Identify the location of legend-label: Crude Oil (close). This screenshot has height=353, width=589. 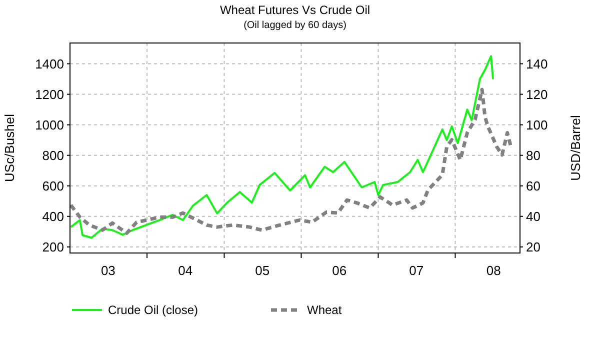
(153, 310).